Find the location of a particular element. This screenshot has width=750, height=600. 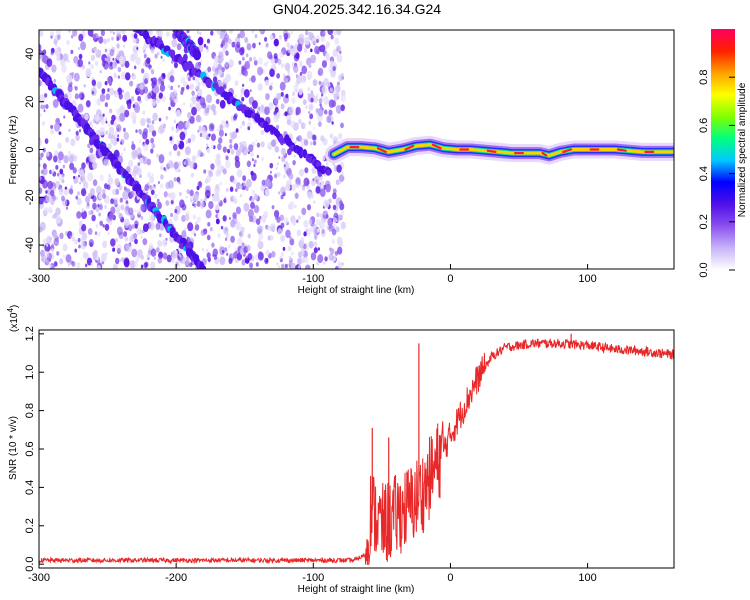

signal-peak is located at coordinates (567, 150).